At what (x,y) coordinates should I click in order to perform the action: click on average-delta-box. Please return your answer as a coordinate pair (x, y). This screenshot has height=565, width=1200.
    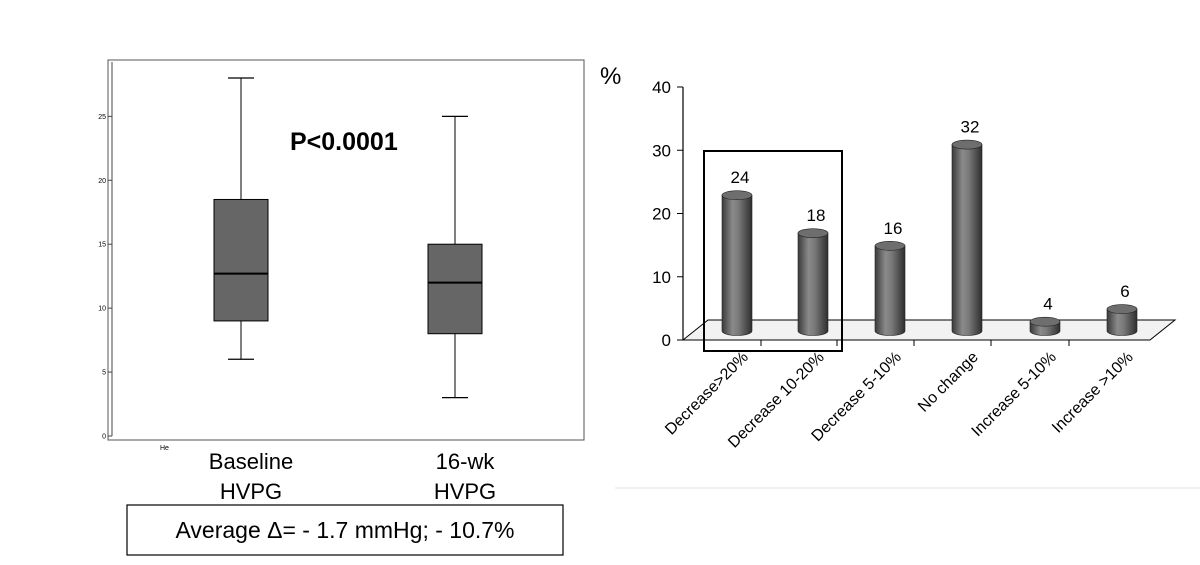
    Looking at the image, I should click on (345, 530).